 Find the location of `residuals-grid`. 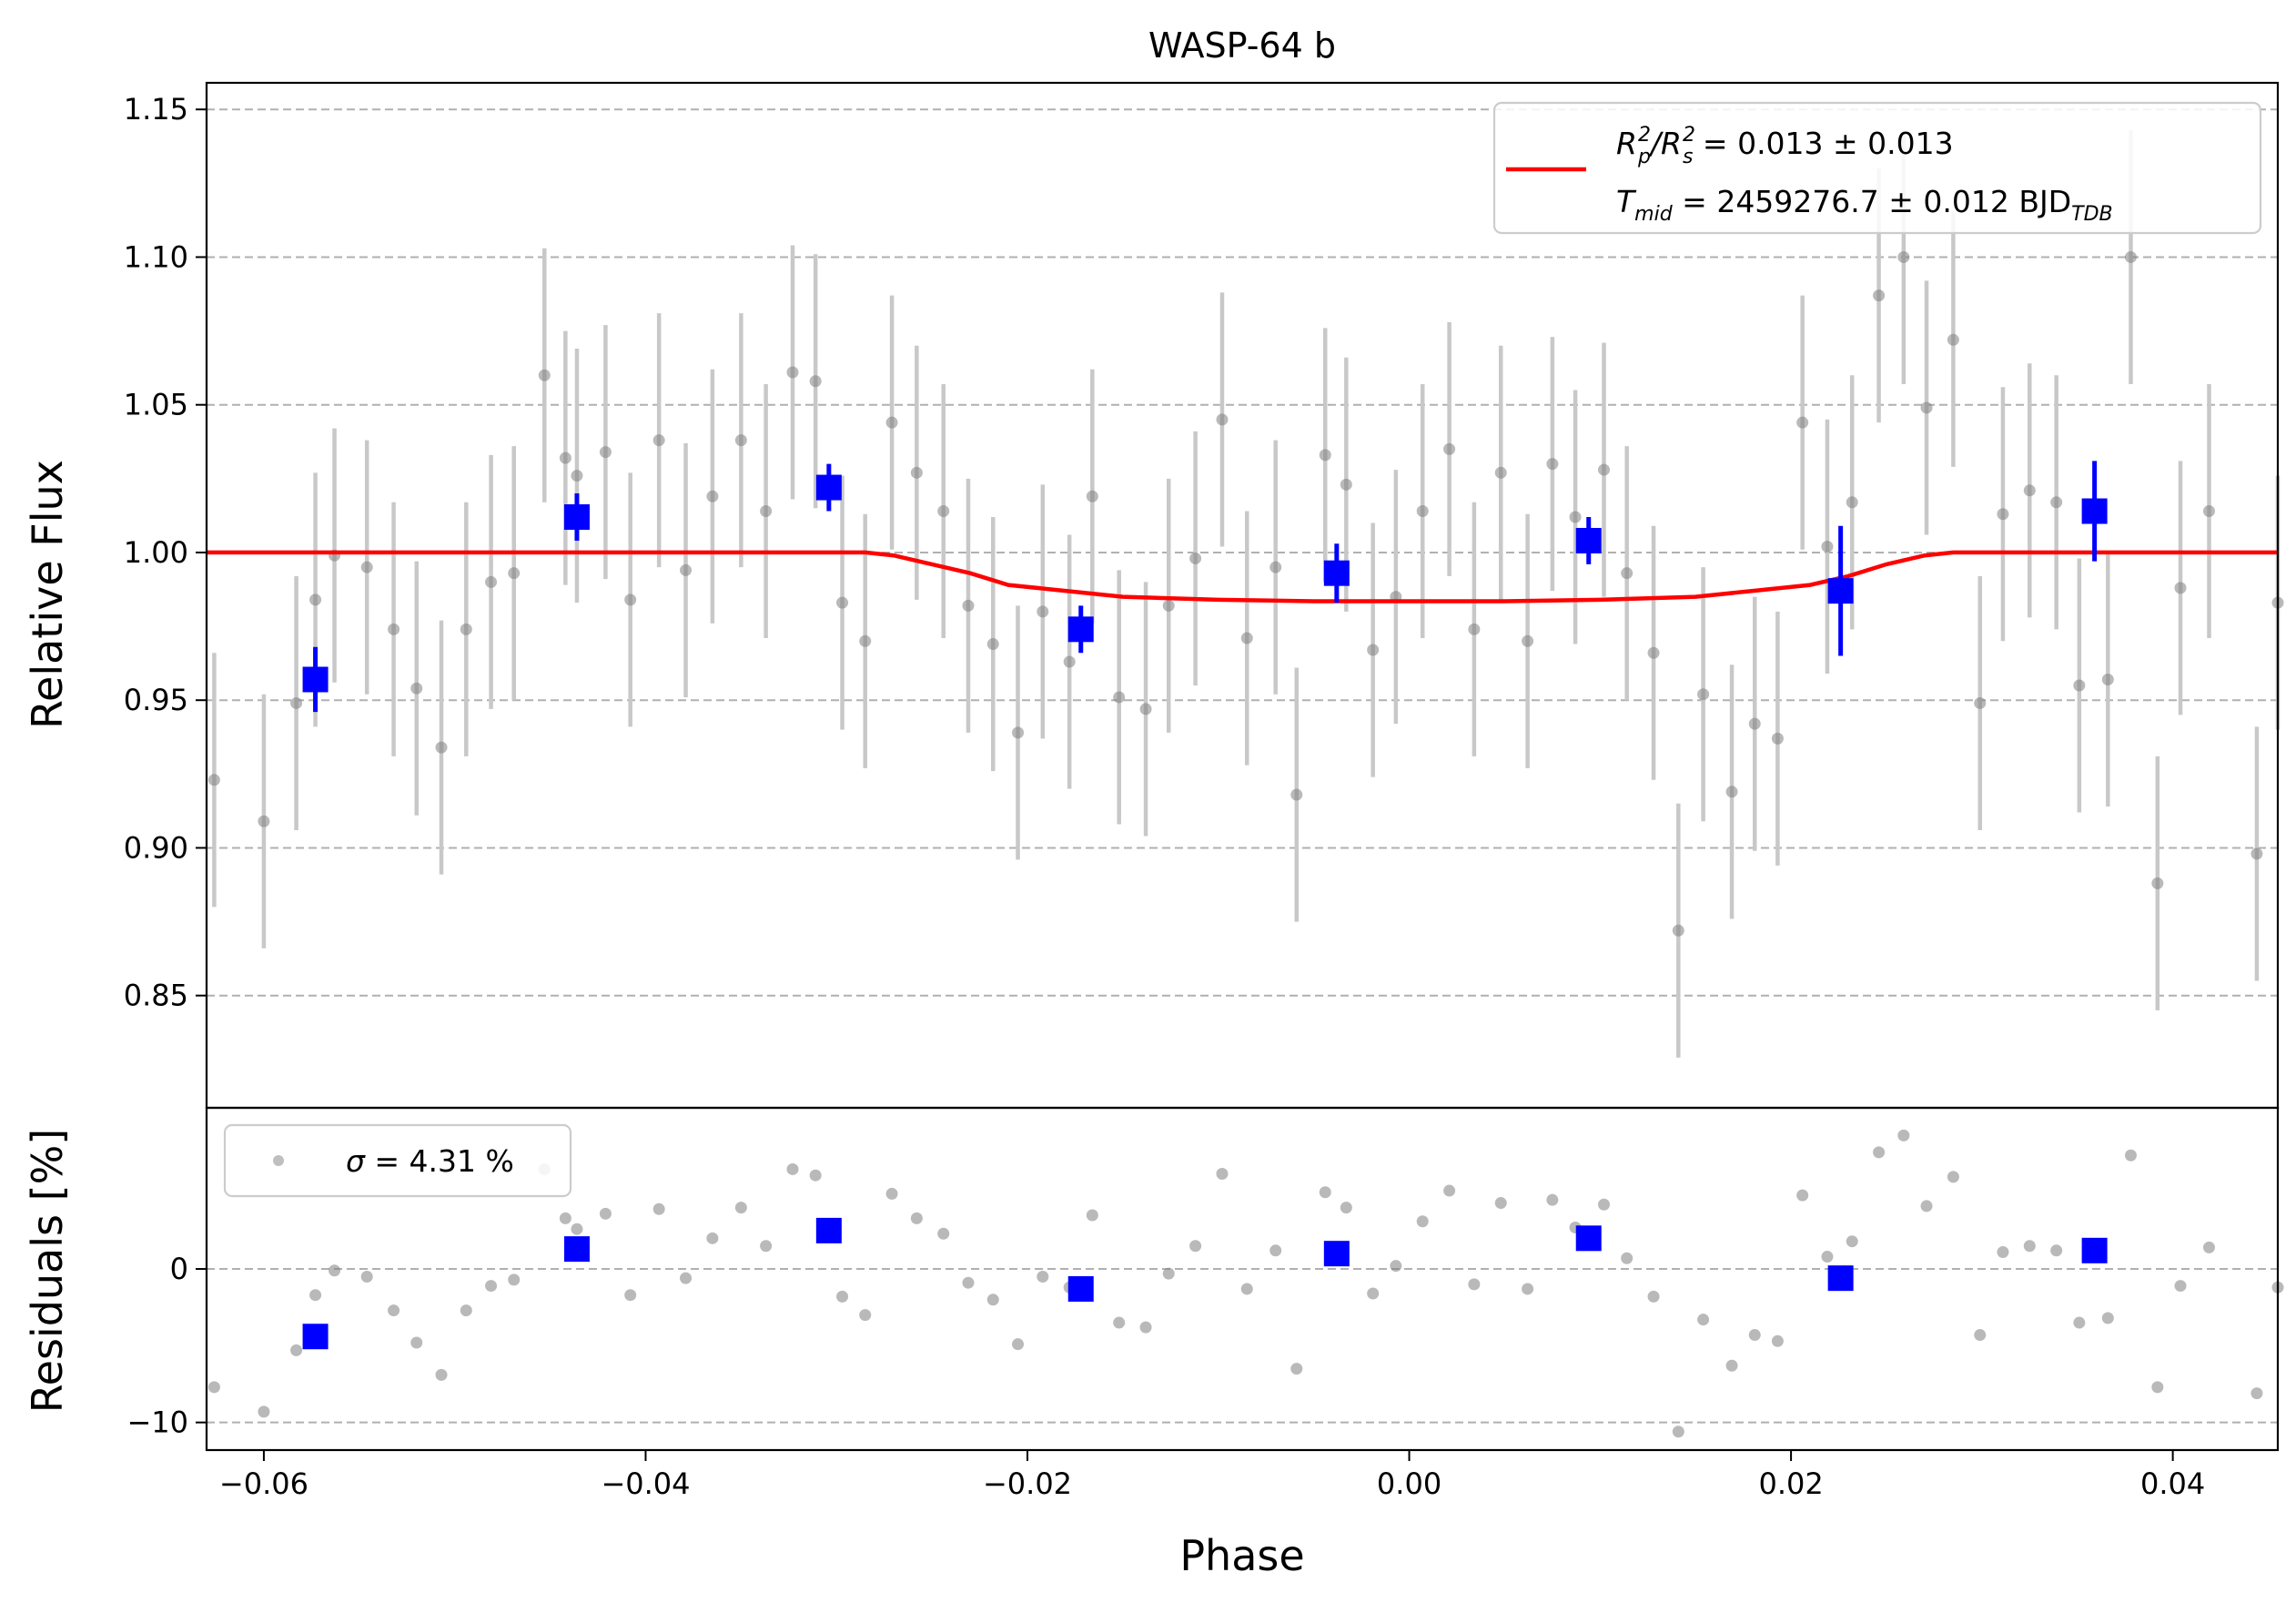

residuals-grid is located at coordinates (1243, 1346).